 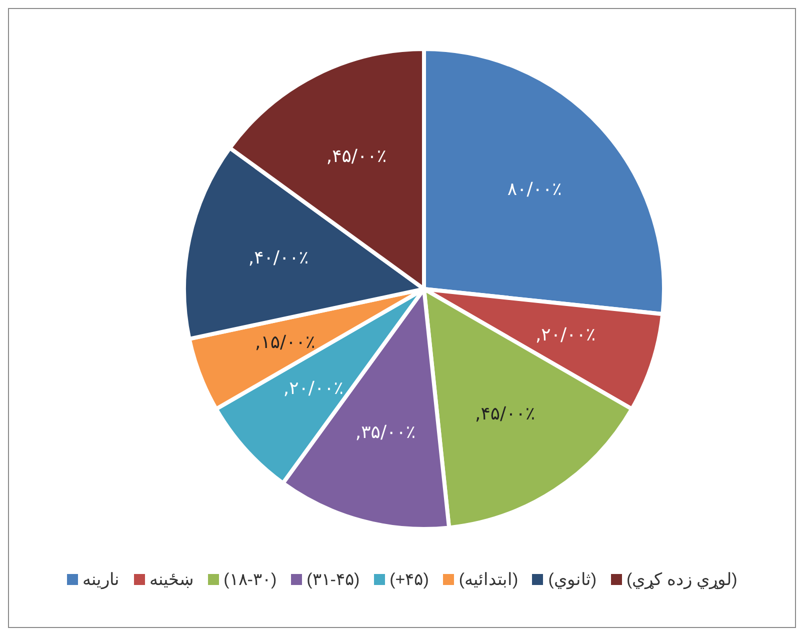 I want to click on data-label: ,۳۵/۰۰٪, so click(x=385, y=433).